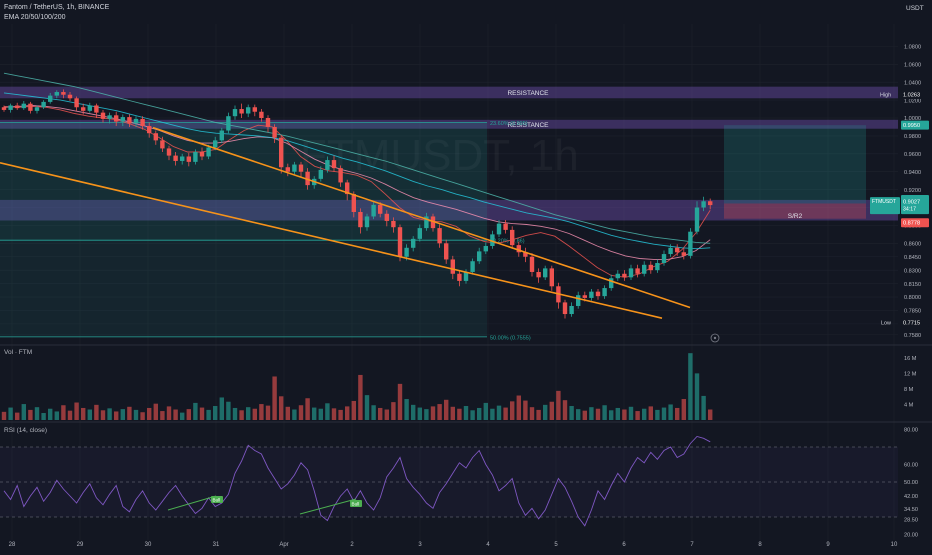 This screenshot has height=555, width=932. Describe the element at coordinates (915, 125) in the screenshot. I see `target-price-badge: 0.9950` at that location.